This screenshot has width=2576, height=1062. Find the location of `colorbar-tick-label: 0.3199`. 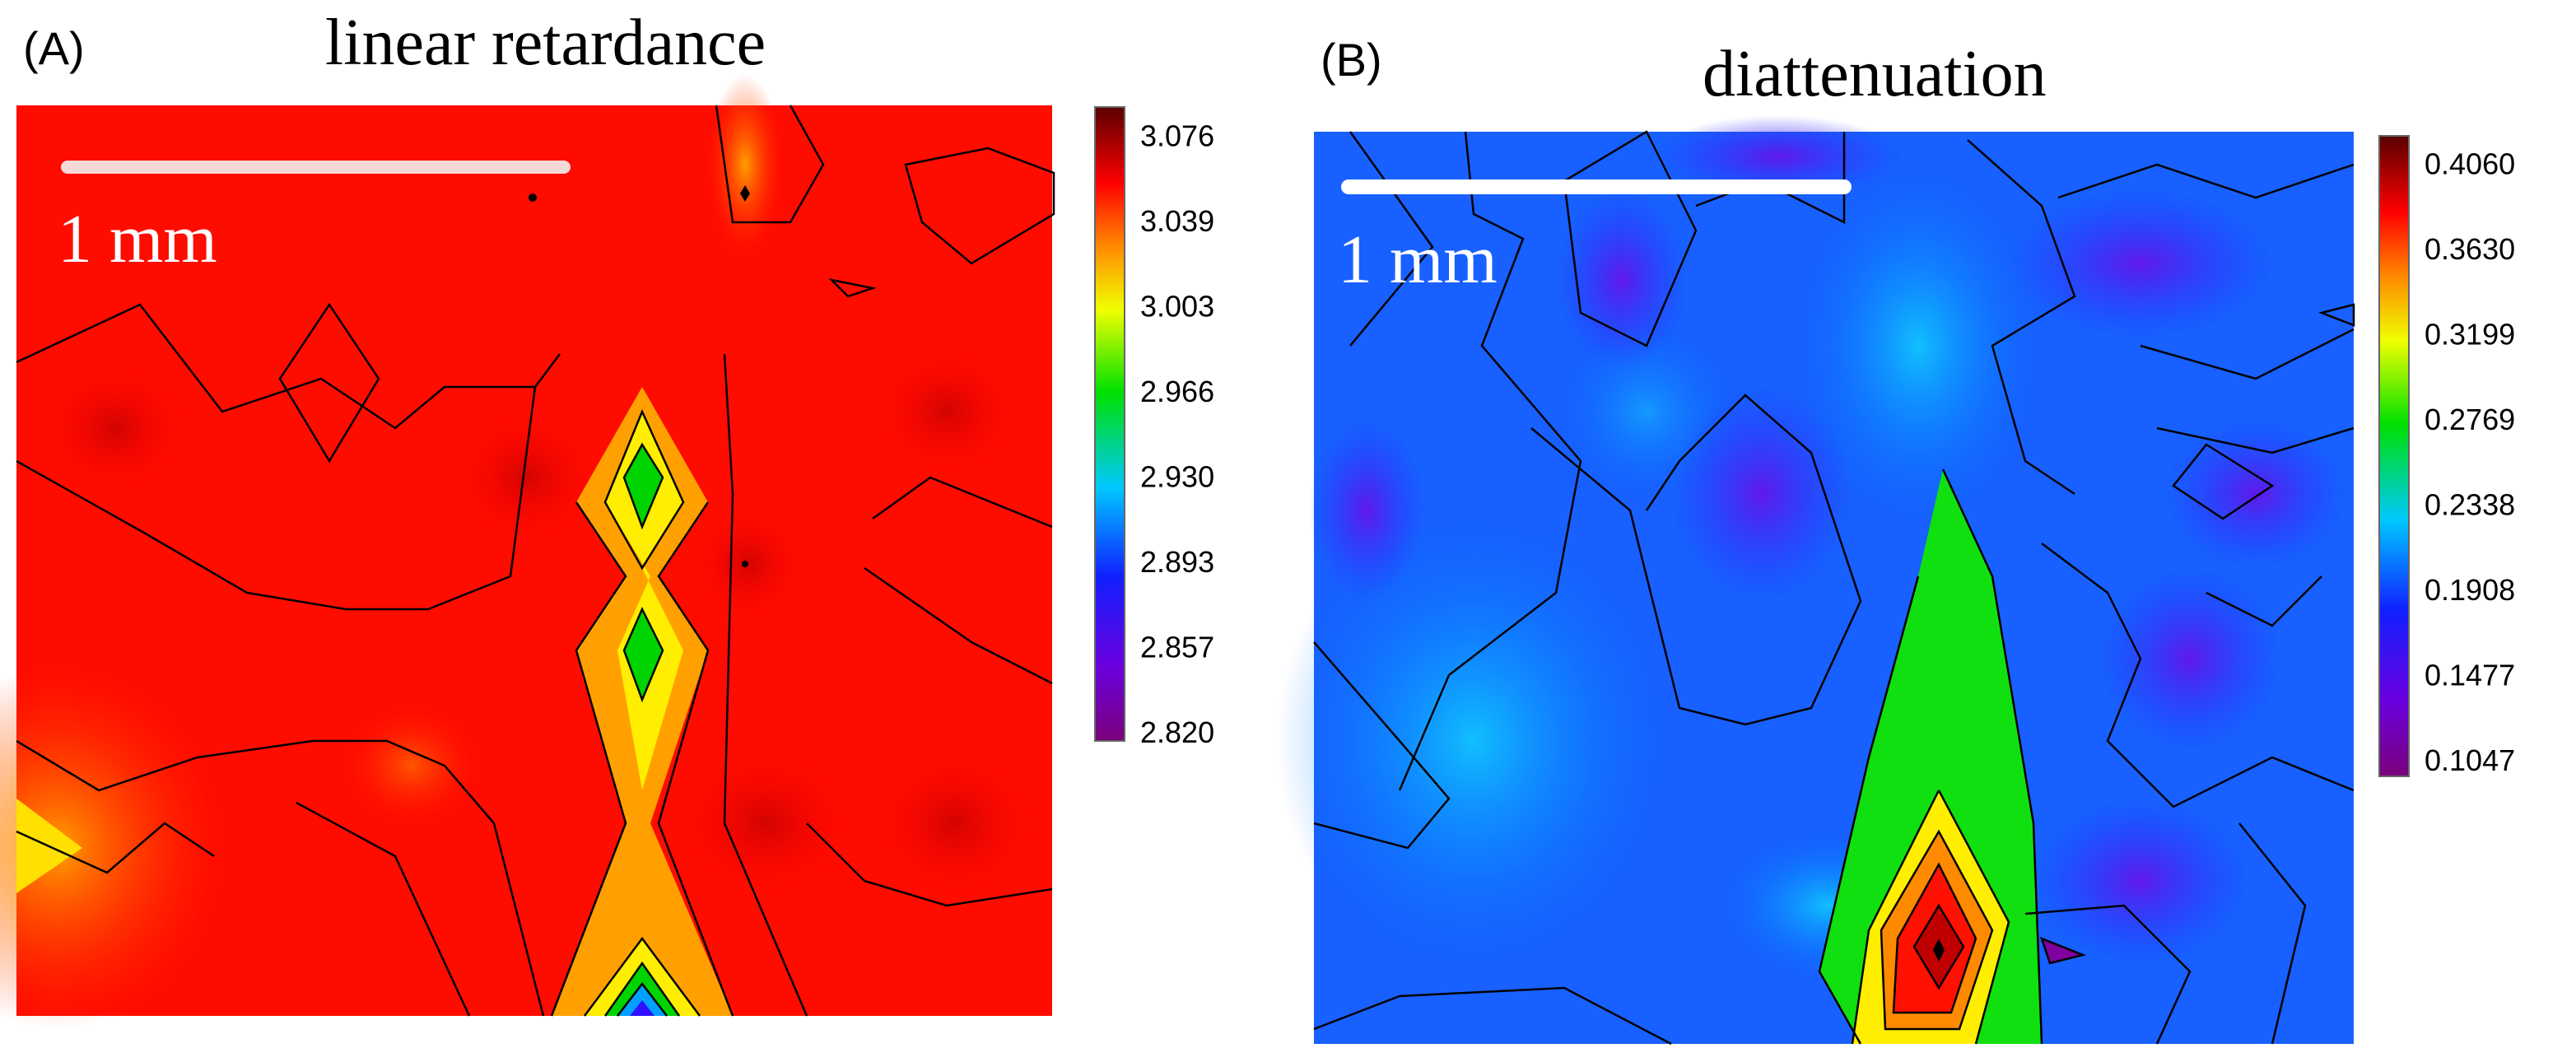

colorbar-tick-label: 0.3199 is located at coordinates (2470, 335).